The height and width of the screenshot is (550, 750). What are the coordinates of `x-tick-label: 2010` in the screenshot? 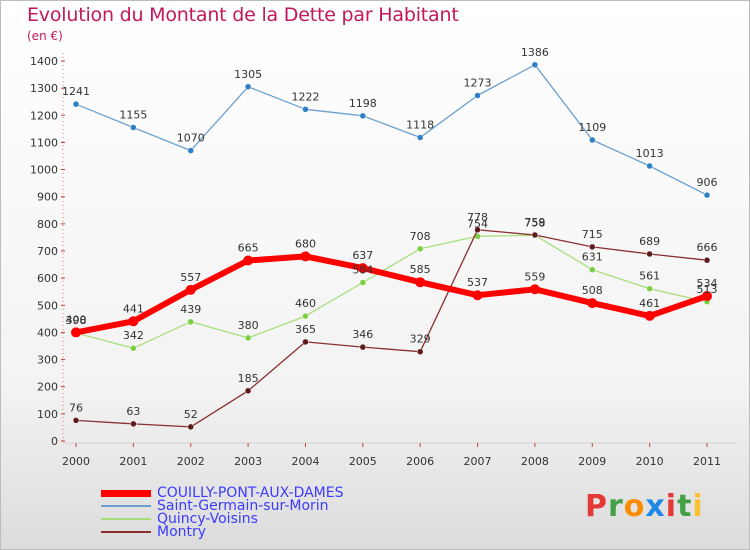 It's located at (650, 461).